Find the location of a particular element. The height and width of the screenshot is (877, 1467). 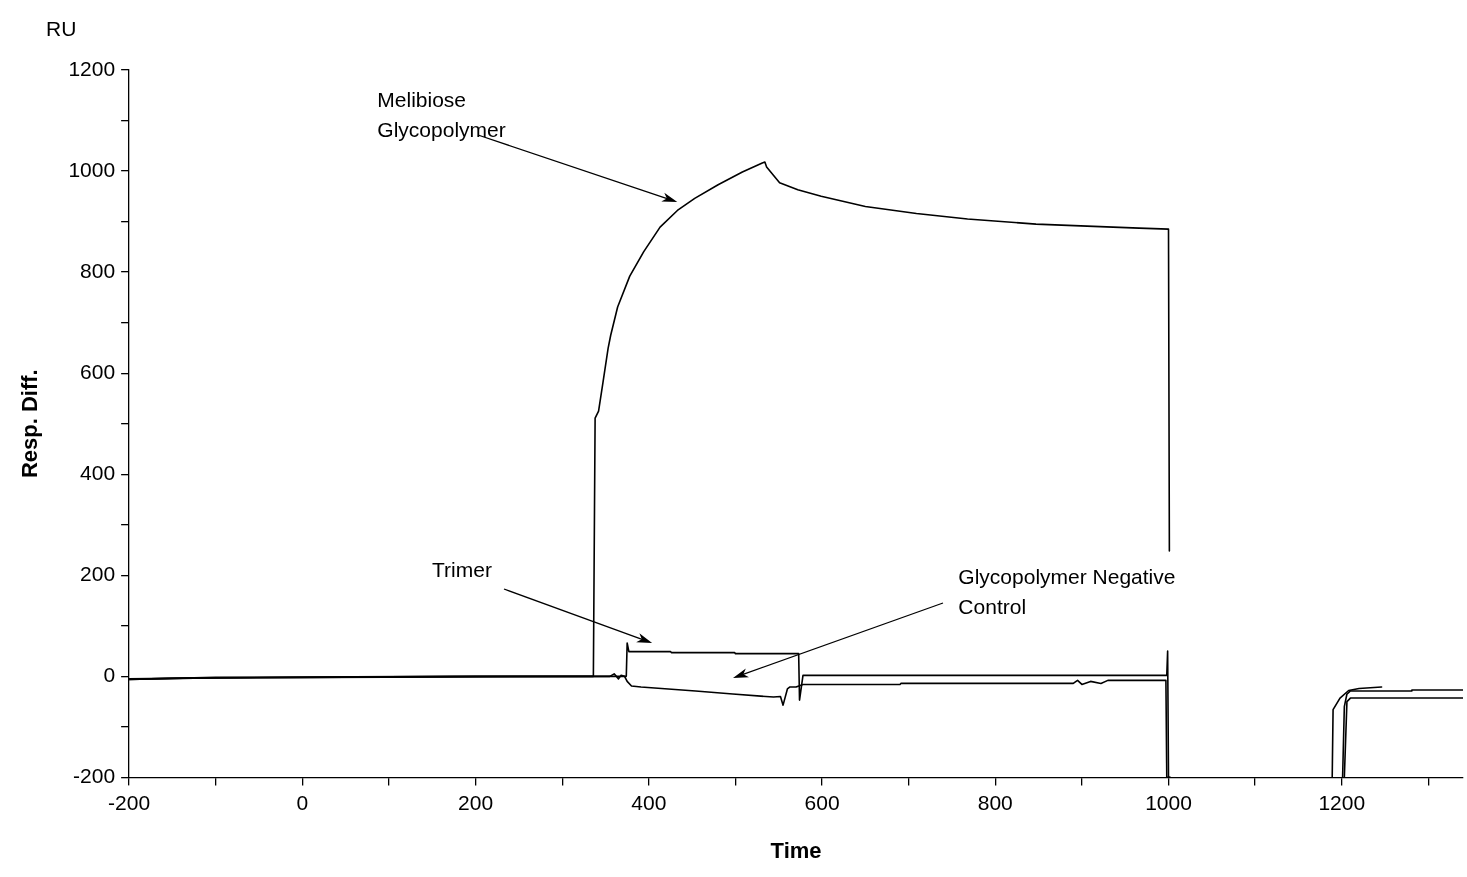

x-tick-label: 1000 is located at coordinates (1168, 802).